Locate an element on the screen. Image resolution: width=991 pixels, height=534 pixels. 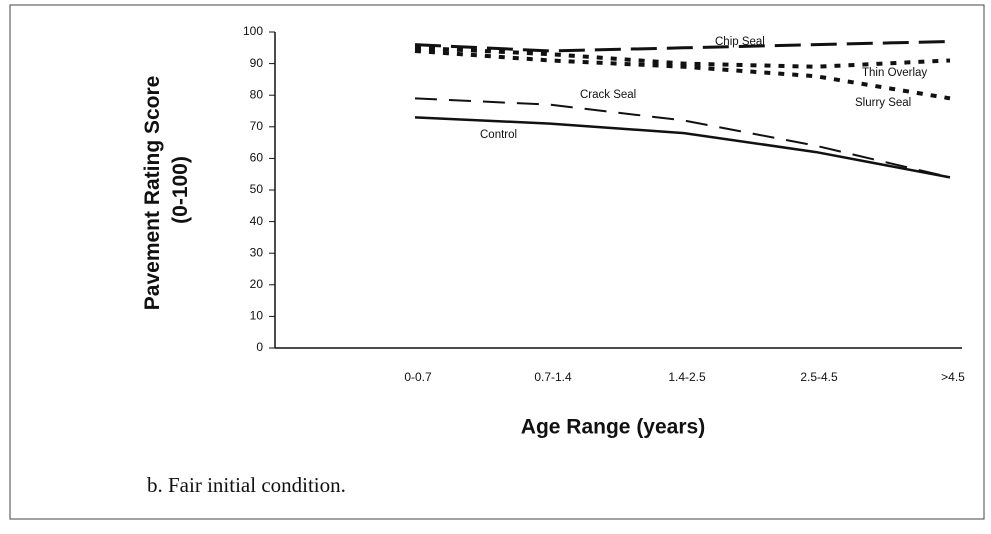
x-axis-label: Age Range (years) is located at coordinates (613, 427).